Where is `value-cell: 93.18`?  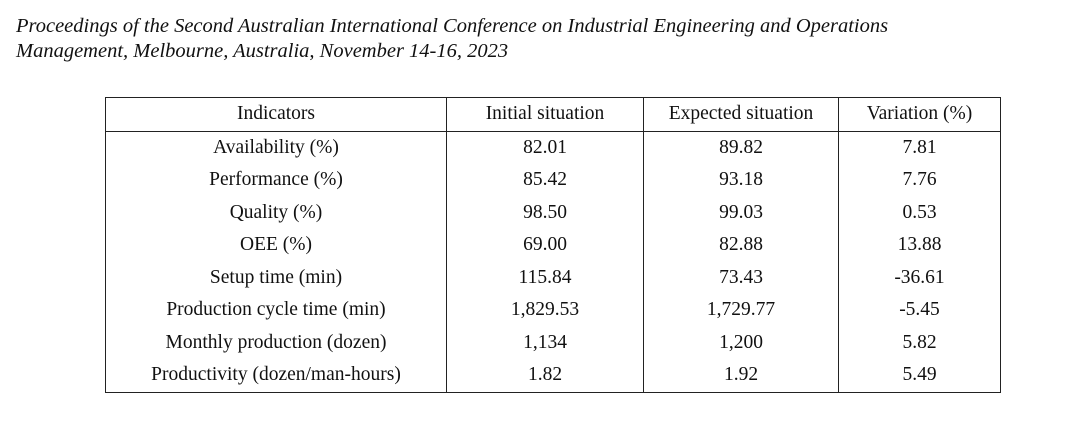 value-cell: 93.18 is located at coordinates (741, 180).